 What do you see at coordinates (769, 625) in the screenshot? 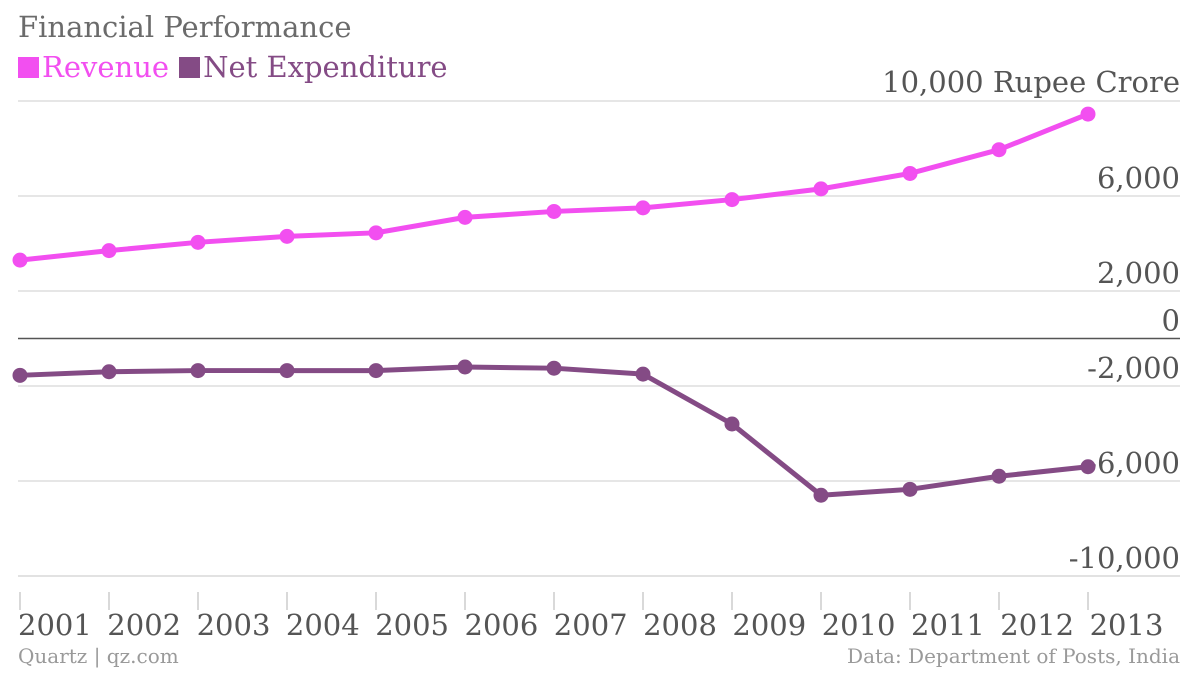
I see `x-tick-label: 2009` at bounding box center [769, 625].